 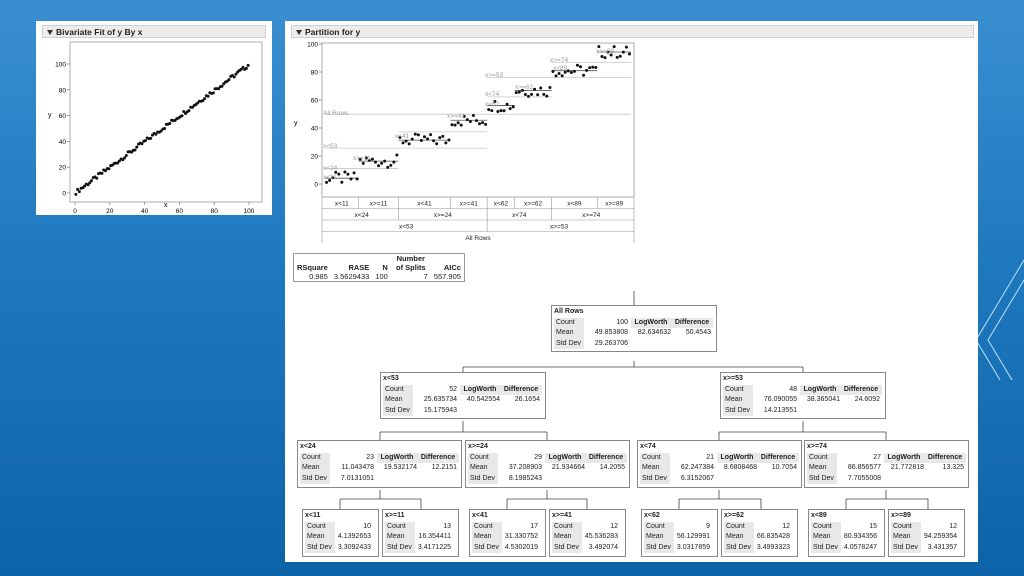 I want to click on count-value: 10, so click(x=367, y=526).